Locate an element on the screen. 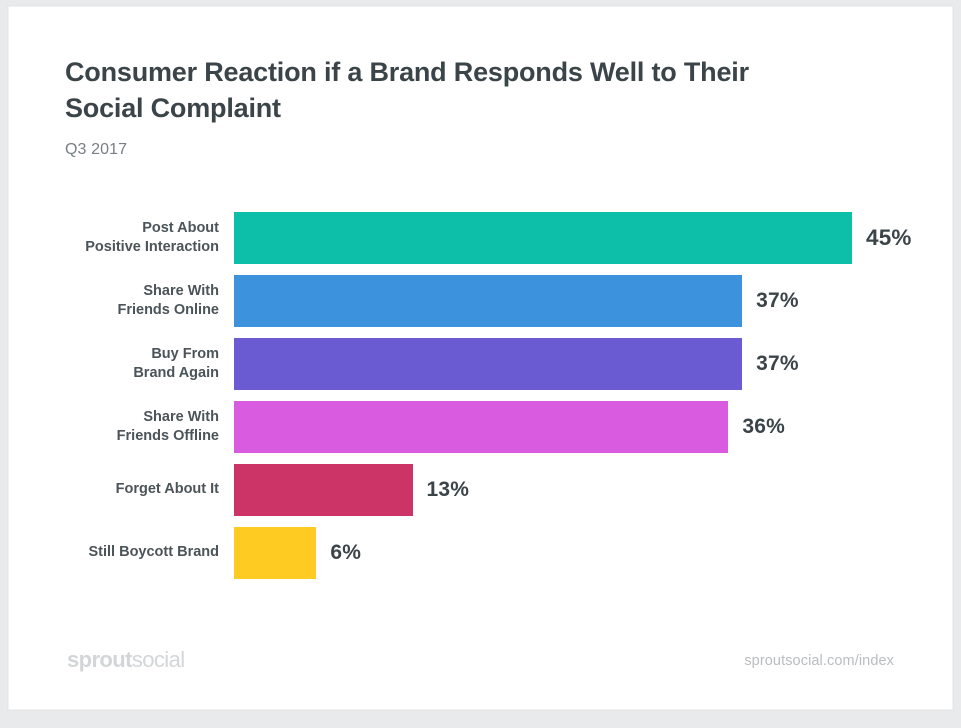 This screenshot has height=728, width=961. bar-track: 6% is located at coordinates (297, 553).